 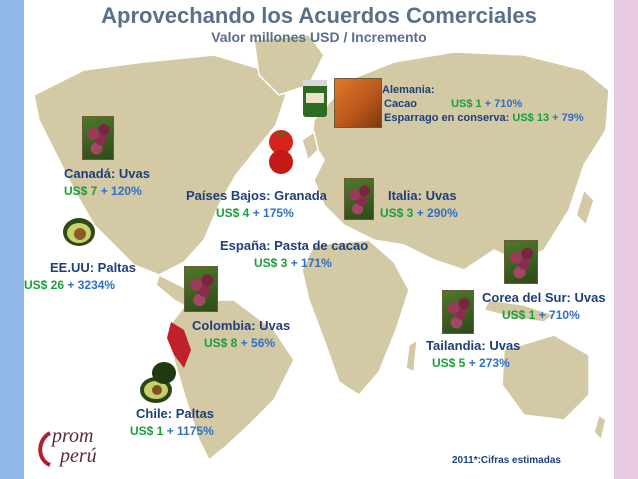 I want to click on eeuu-value: US$ 26 + 3234%, so click(x=69, y=285).